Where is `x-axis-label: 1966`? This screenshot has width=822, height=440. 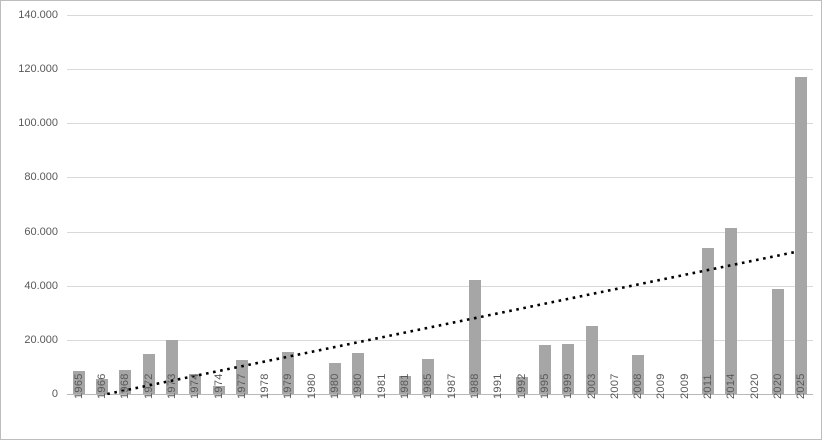 x-axis-label: 1966 is located at coordinates (101, 386).